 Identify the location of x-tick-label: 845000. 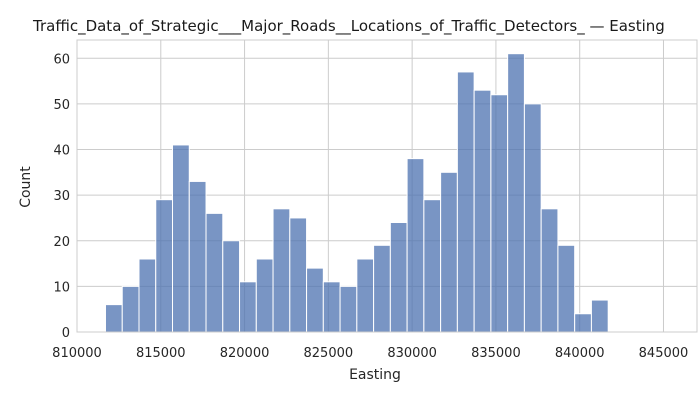
(664, 353).